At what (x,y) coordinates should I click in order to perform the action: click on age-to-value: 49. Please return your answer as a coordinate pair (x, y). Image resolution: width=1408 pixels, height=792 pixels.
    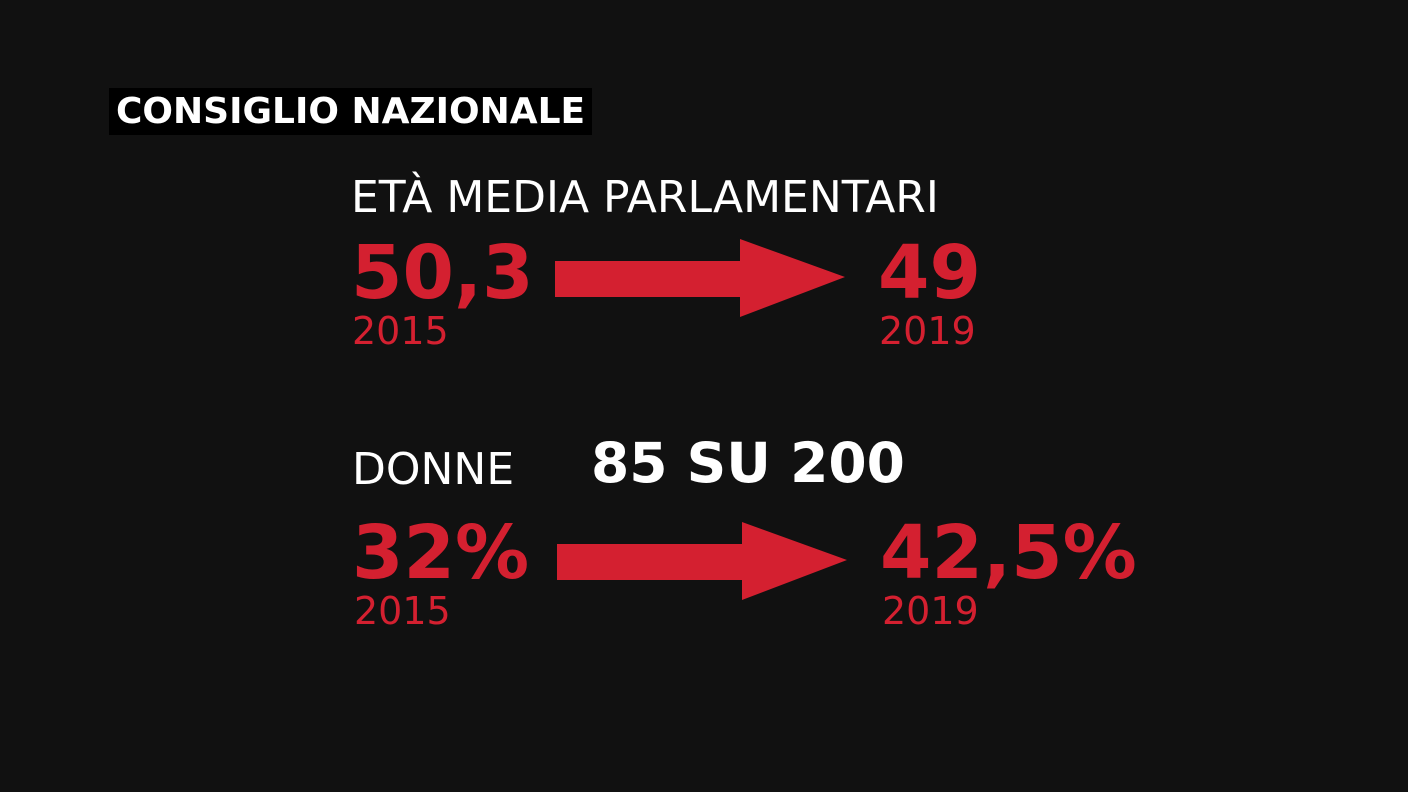
    Looking at the image, I should click on (929, 273).